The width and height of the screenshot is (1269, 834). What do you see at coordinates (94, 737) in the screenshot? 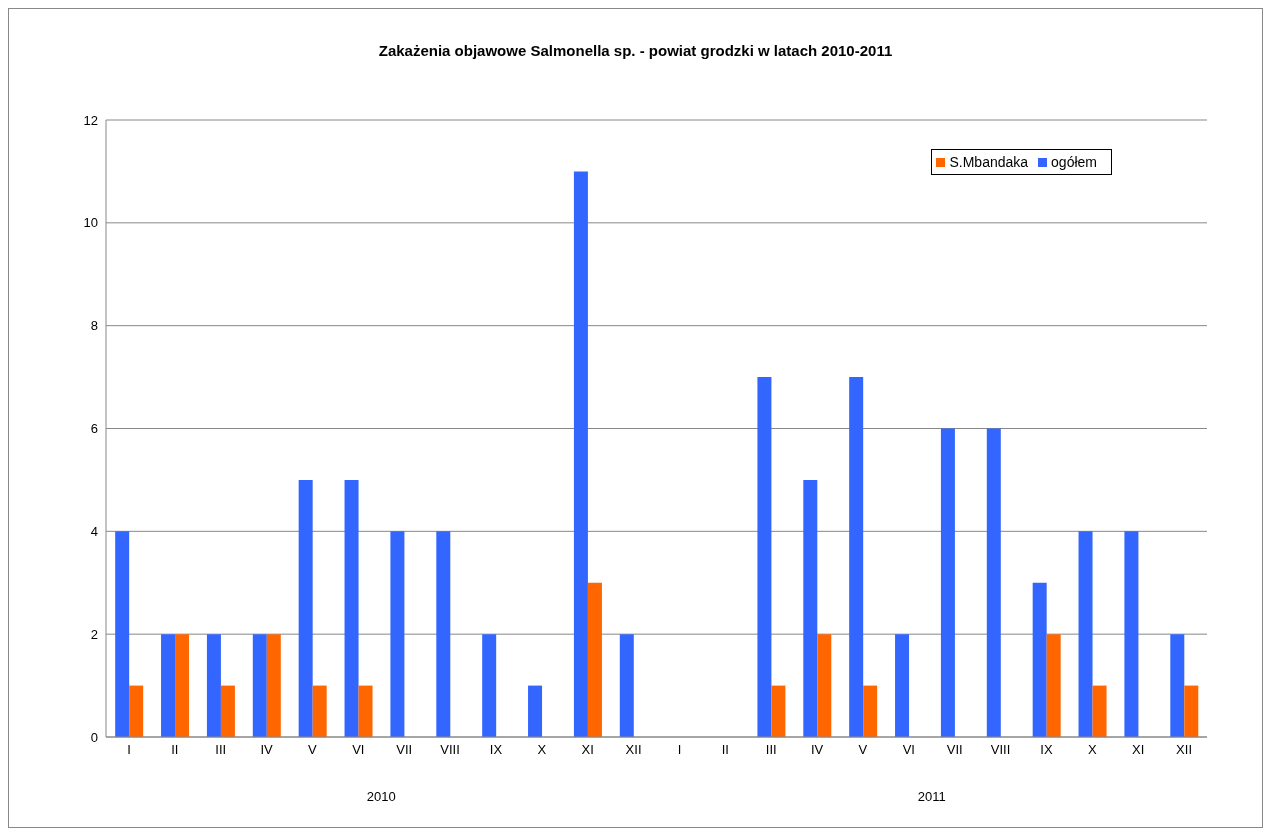
I see `y-tick-label: 0` at bounding box center [94, 737].